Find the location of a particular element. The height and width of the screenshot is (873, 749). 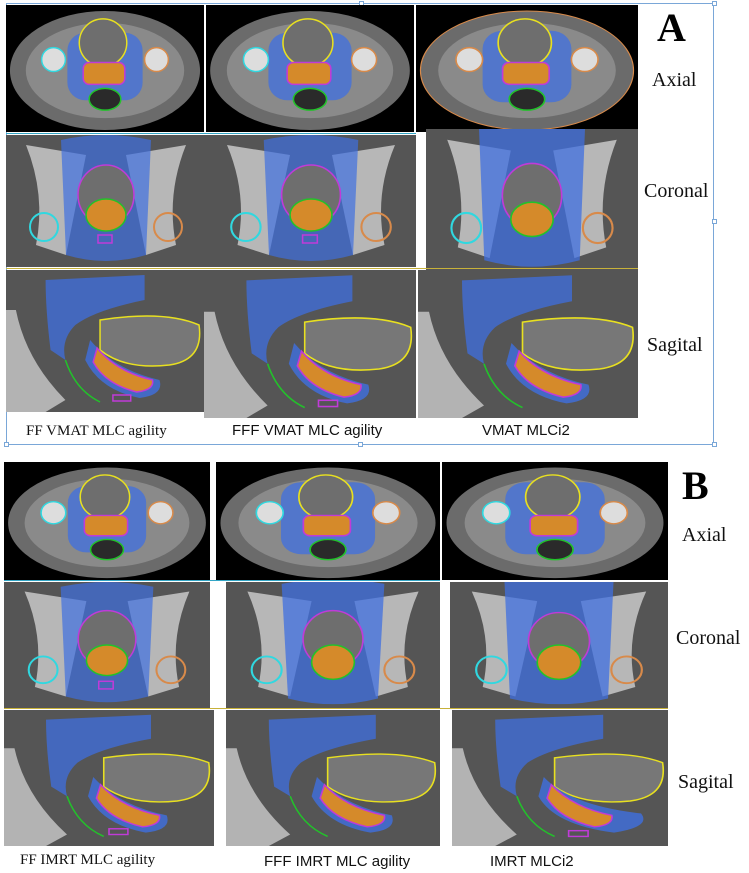

ct-sagittal-b3 is located at coordinates (560, 778).